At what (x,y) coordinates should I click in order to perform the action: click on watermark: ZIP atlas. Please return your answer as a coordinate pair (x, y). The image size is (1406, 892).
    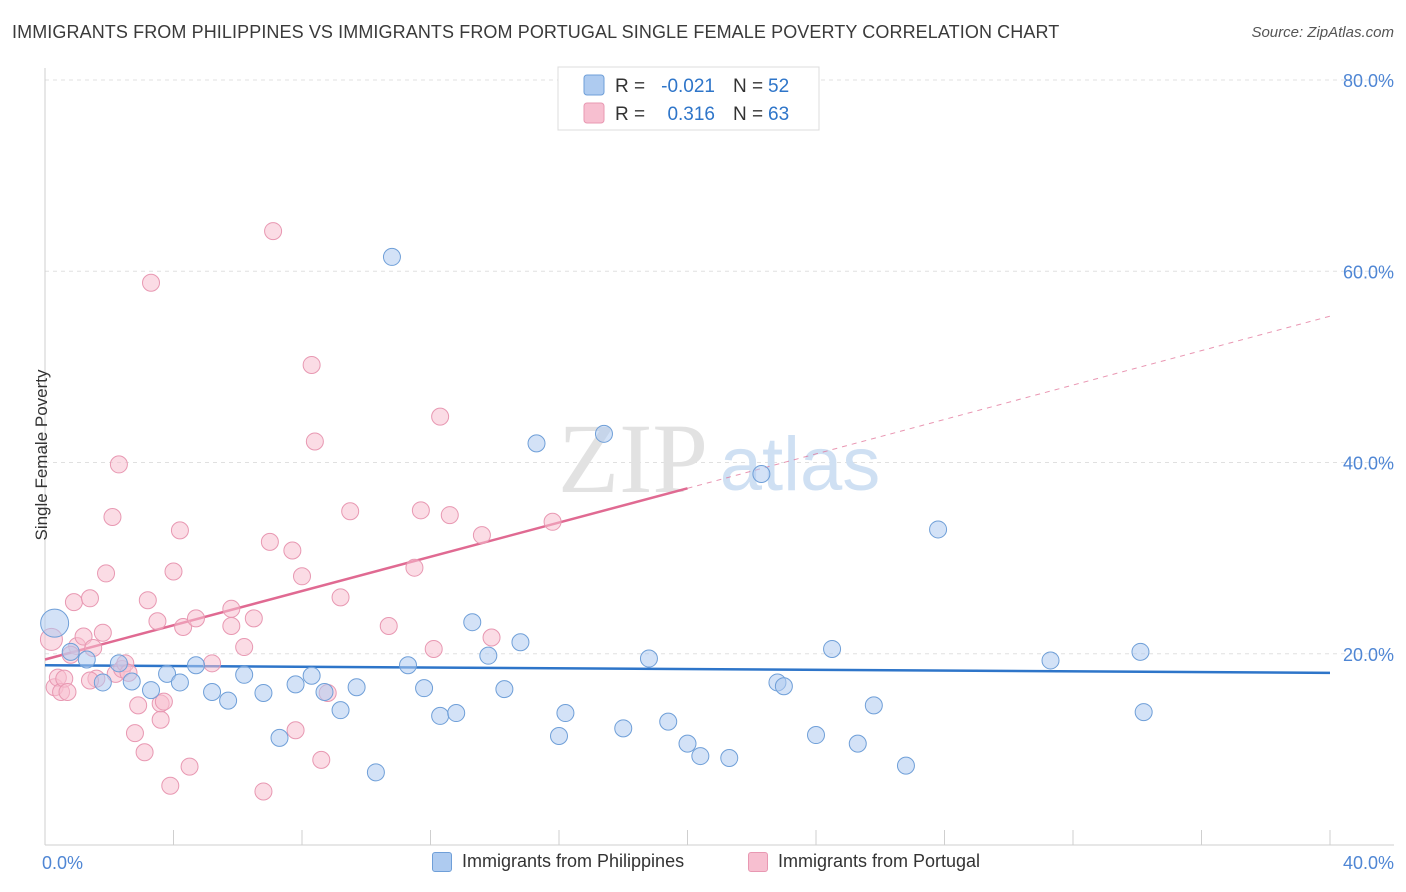
    Looking at the image, I should click on (719, 458).